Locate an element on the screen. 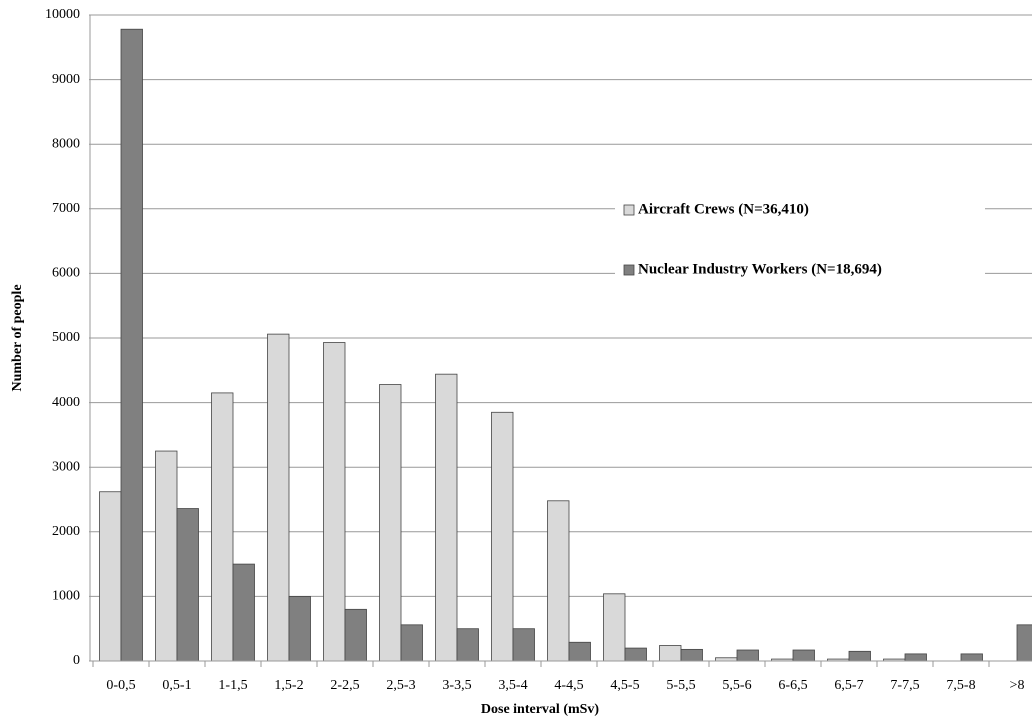 Image resolution: width=1032 pixels, height=720 pixels. x-tick-label: >8 is located at coordinates (1017, 685).